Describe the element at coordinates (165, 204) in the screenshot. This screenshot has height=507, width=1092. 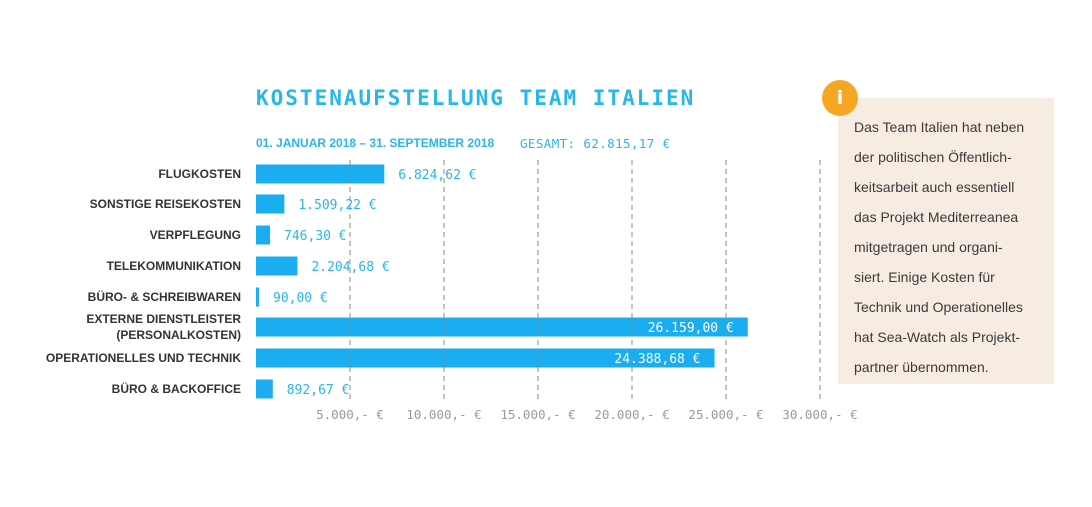
I see `category-label: SONSTIGE REISEKOSTEN` at that location.